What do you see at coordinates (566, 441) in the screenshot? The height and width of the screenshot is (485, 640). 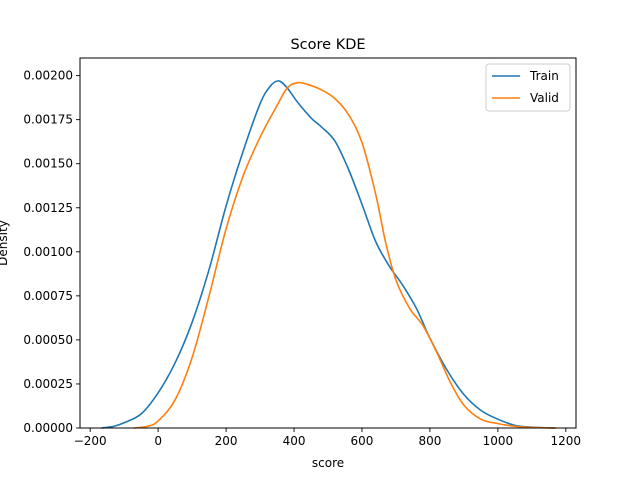 I see `x-tick-label: 1200` at bounding box center [566, 441].